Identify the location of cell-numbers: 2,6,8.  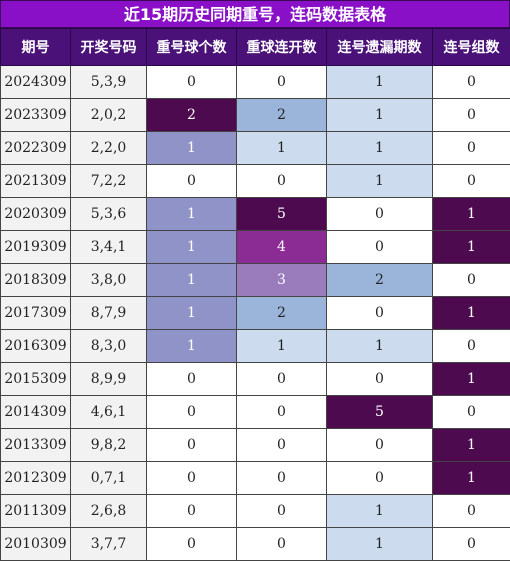
(109, 511).